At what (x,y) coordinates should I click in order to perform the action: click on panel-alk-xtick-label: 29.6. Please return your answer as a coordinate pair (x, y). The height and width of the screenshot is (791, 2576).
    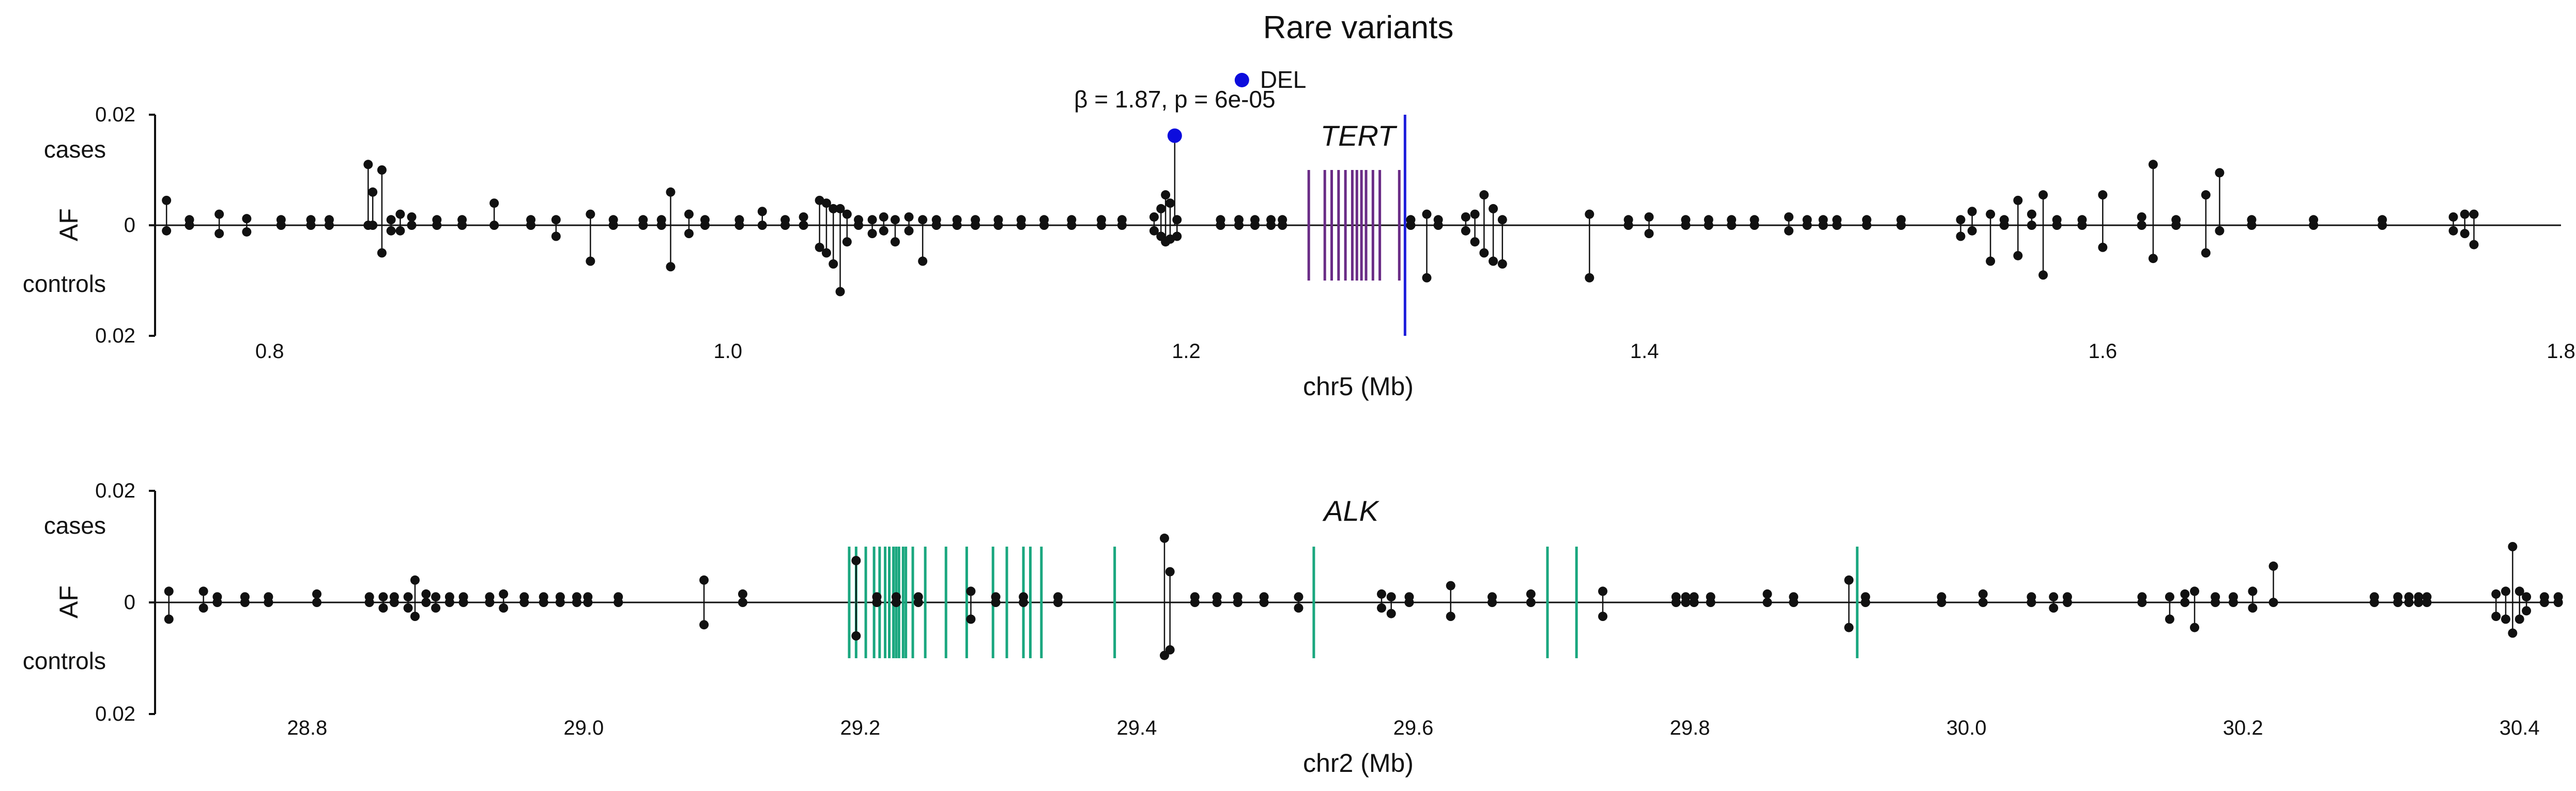
    Looking at the image, I should click on (1413, 728).